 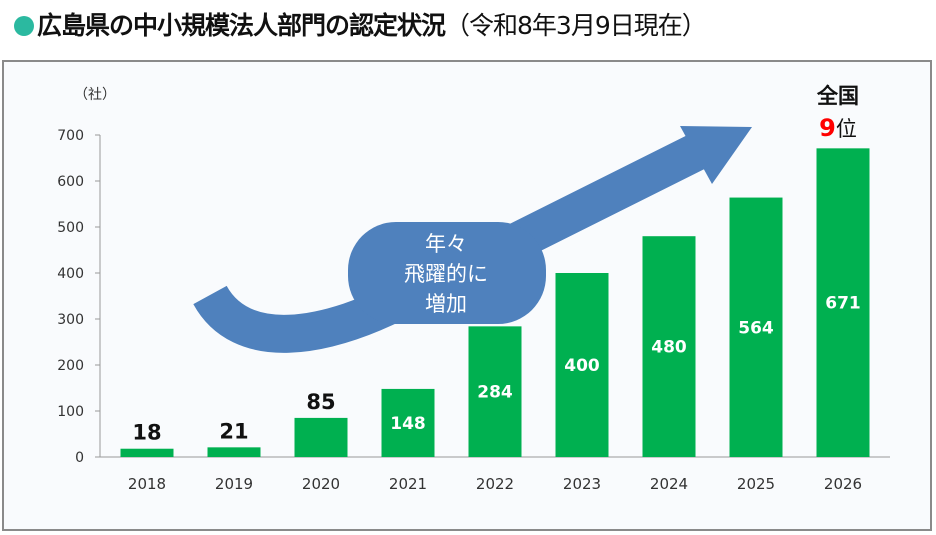 What do you see at coordinates (846, 129) in the screenshot?
I see `rank-suffix: 位` at bounding box center [846, 129].